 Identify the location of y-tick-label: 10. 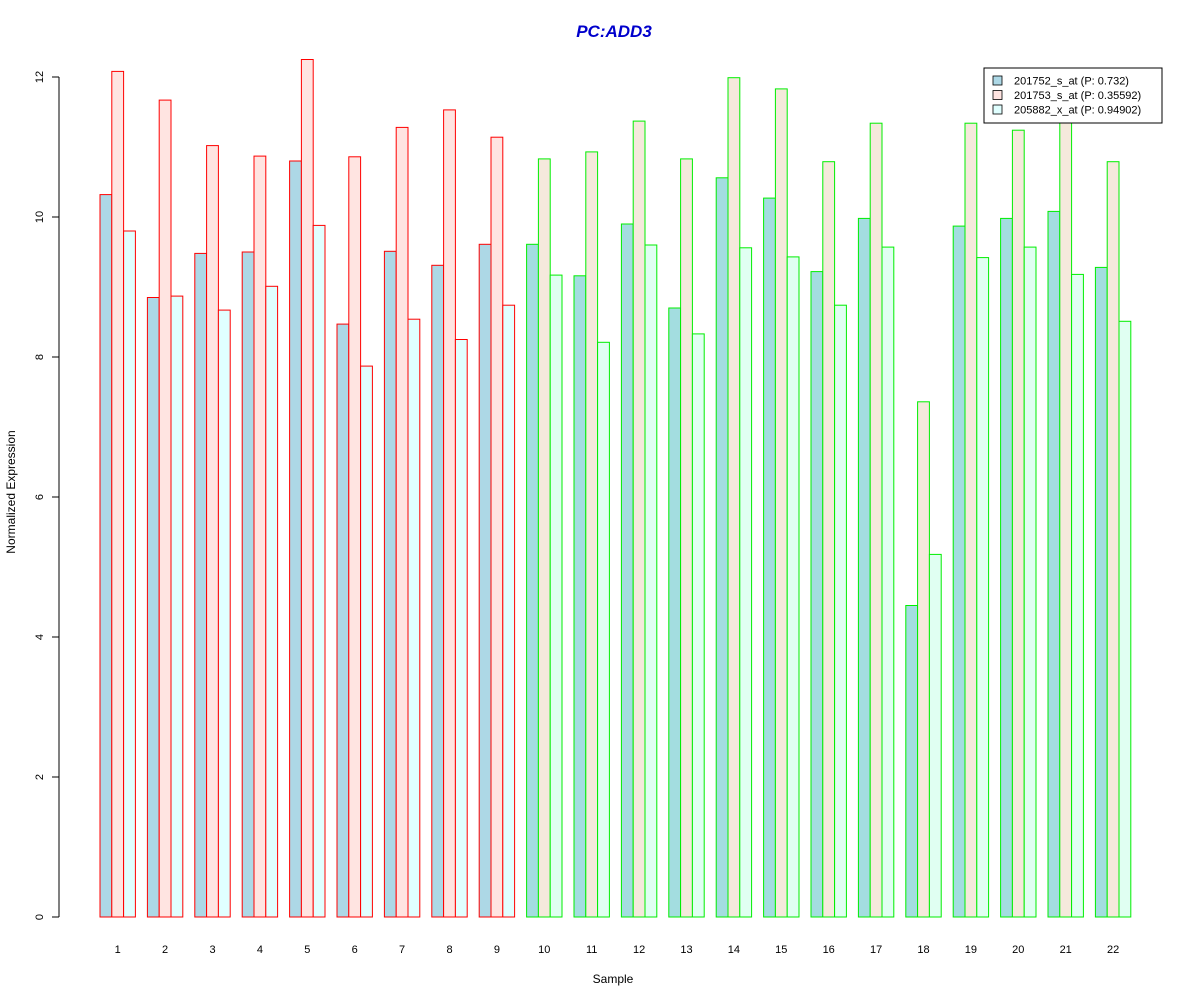
(40, 217).